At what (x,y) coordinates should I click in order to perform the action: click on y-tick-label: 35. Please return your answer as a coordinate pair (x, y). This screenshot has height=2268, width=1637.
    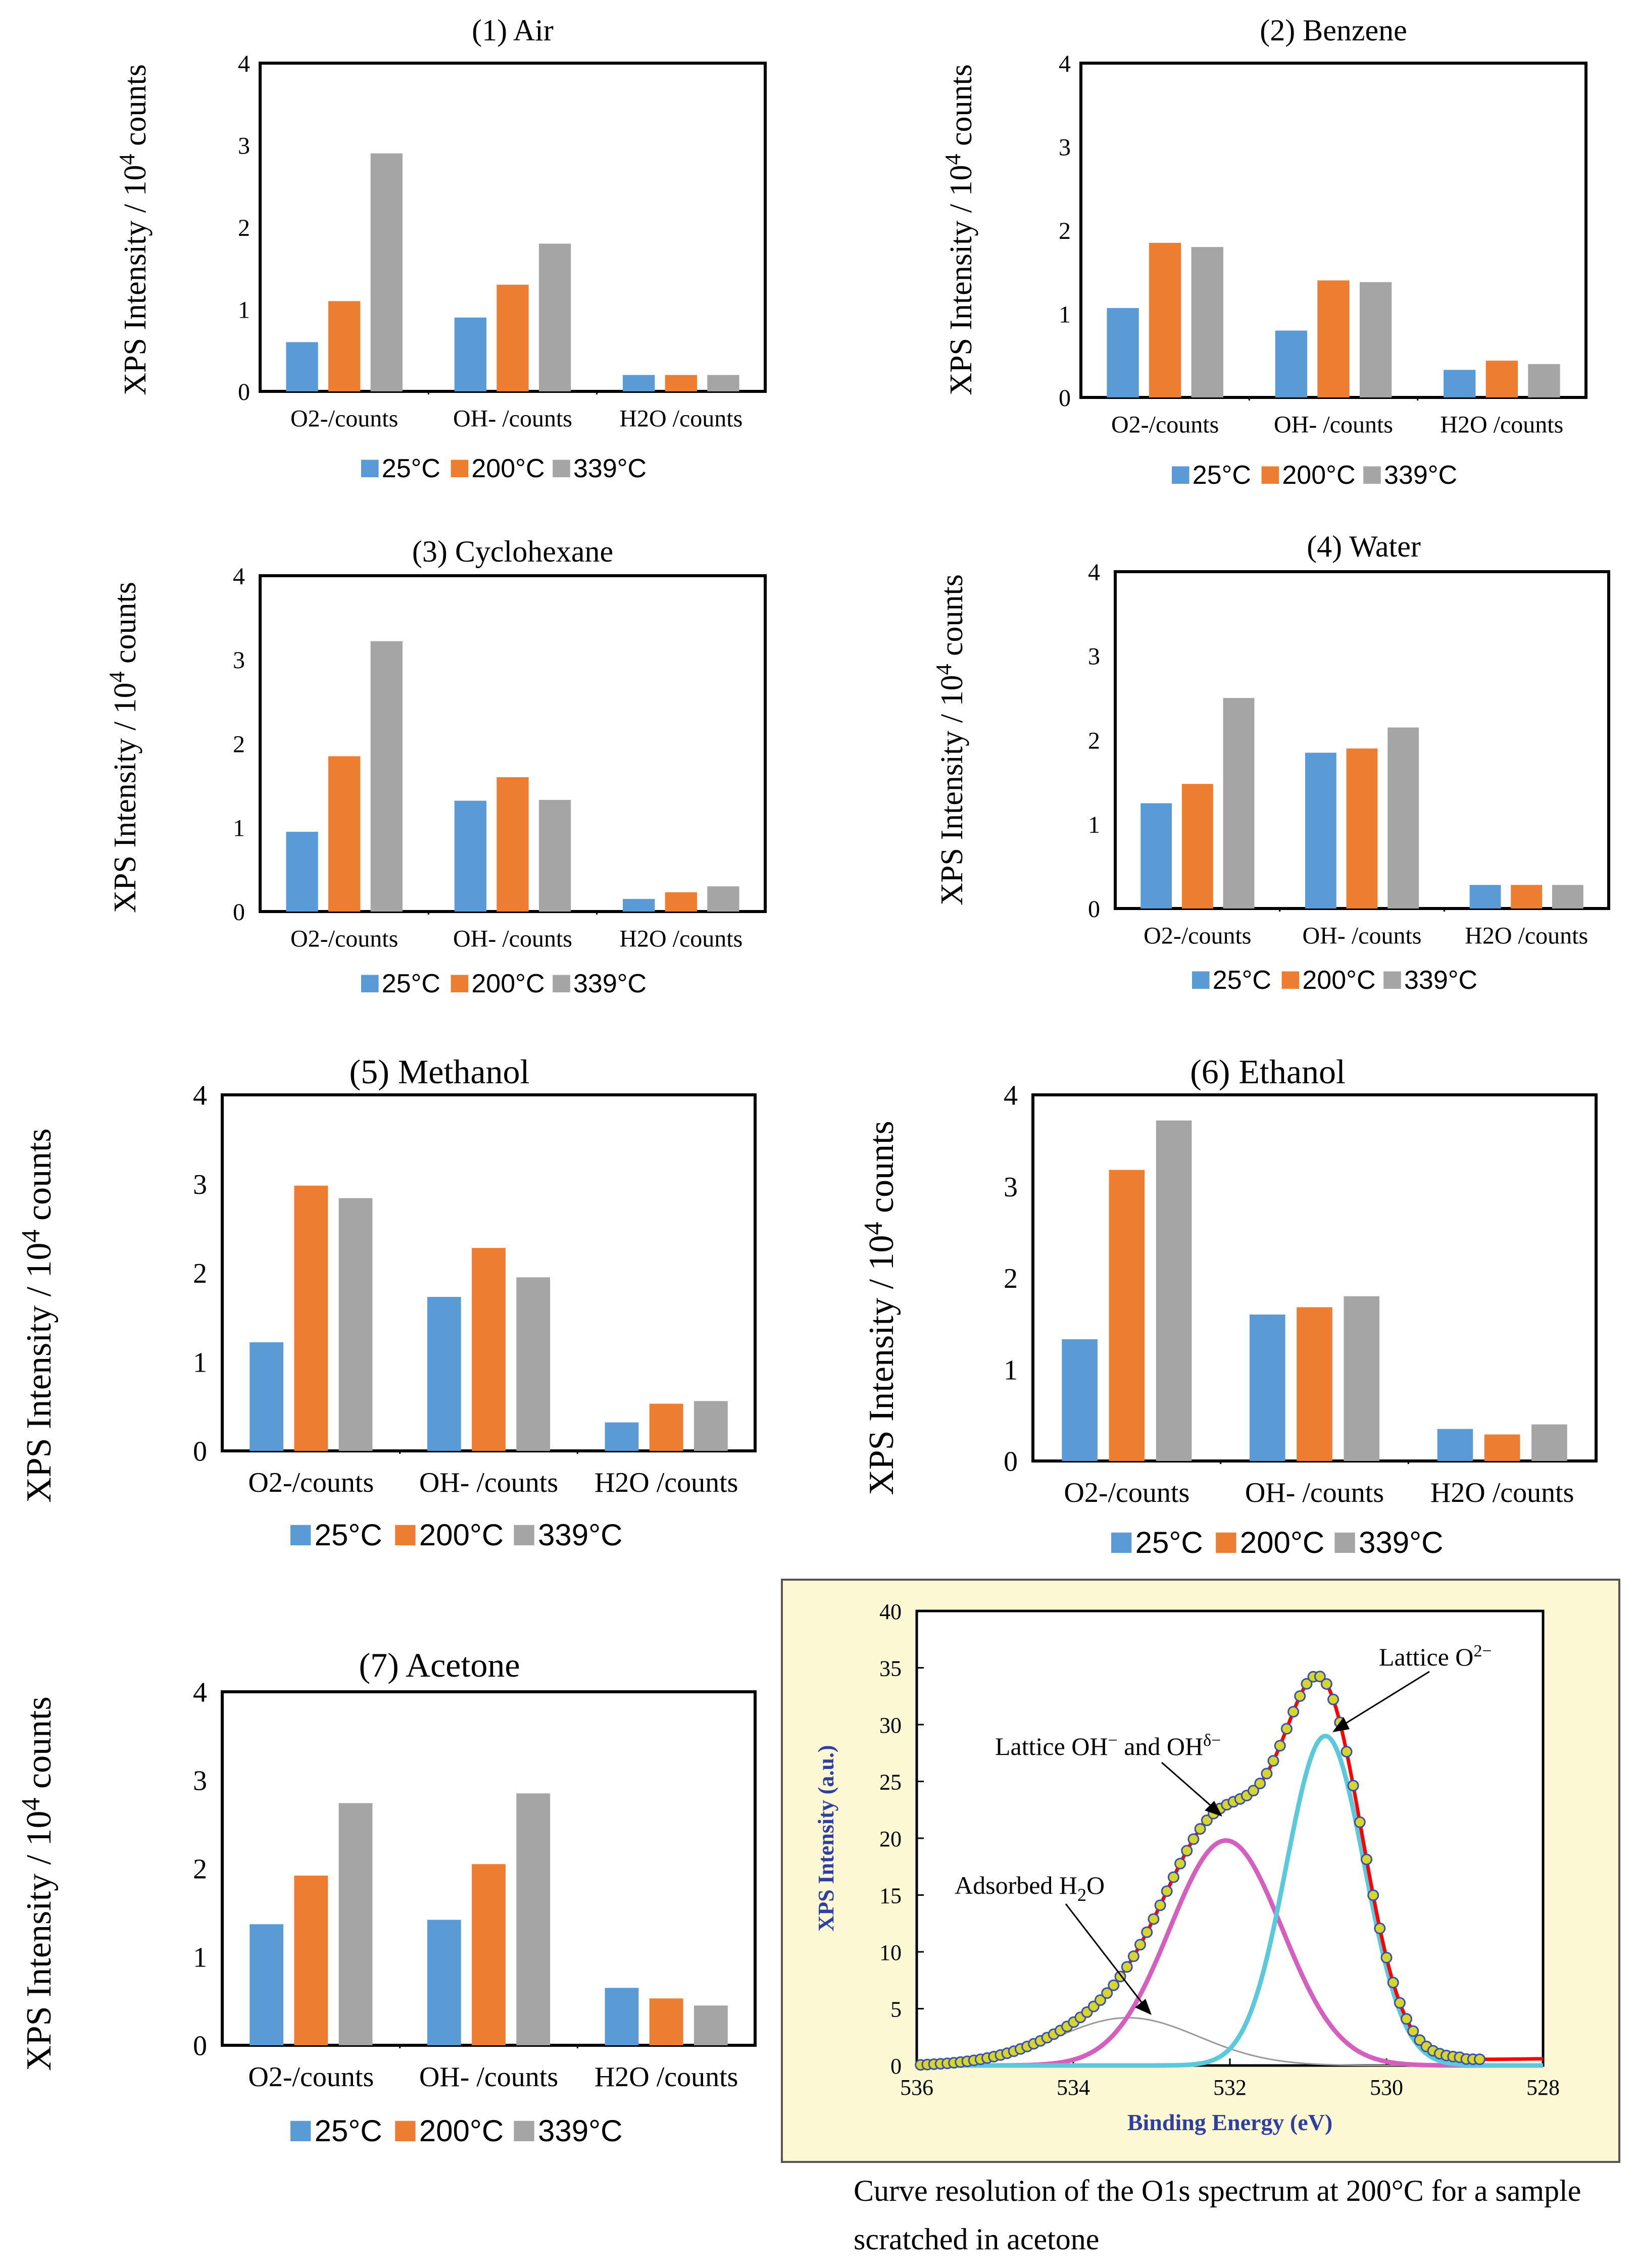
    Looking at the image, I should click on (891, 1668).